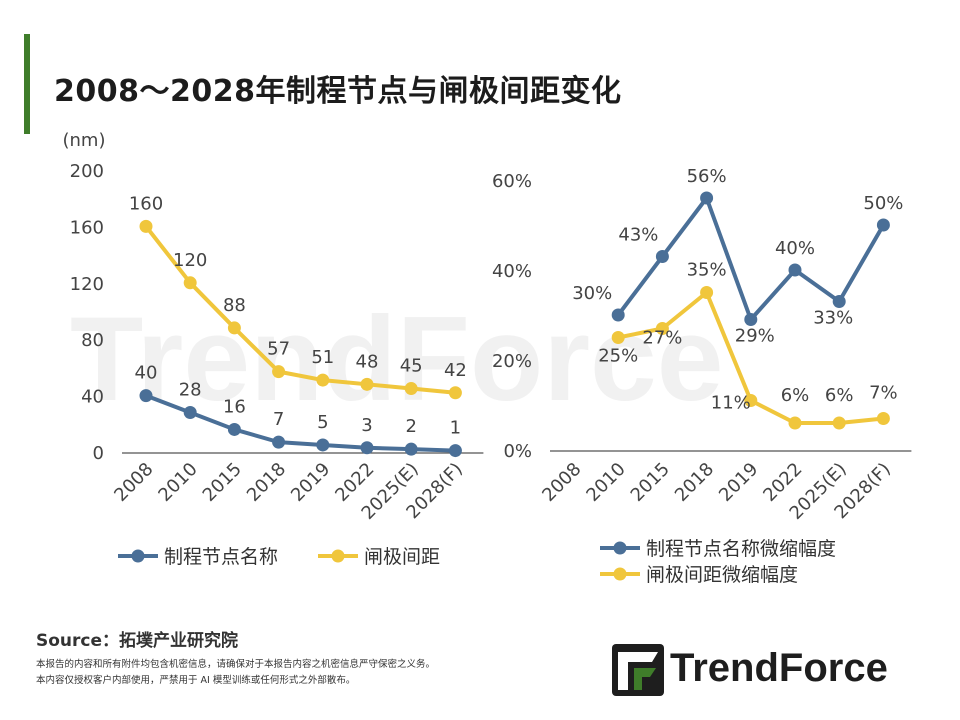  Describe the element at coordinates (883, 203) in the screenshot. I see `chart1-series-0-data-label: 50%` at that location.